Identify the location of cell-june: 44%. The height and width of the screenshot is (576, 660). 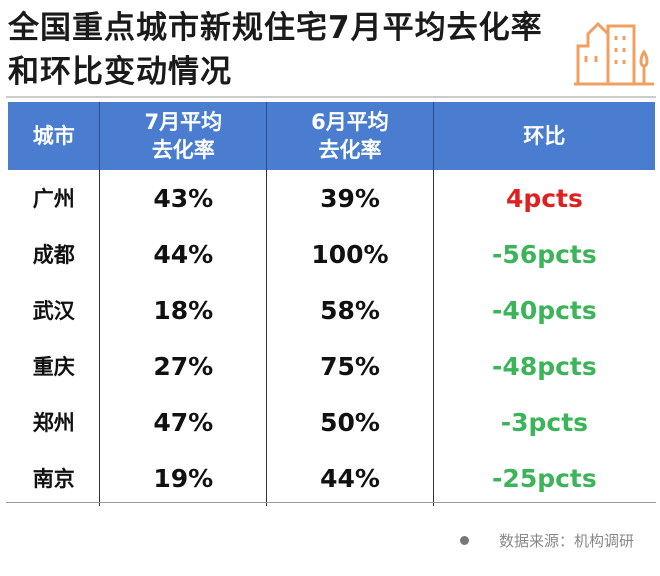
(350, 478).